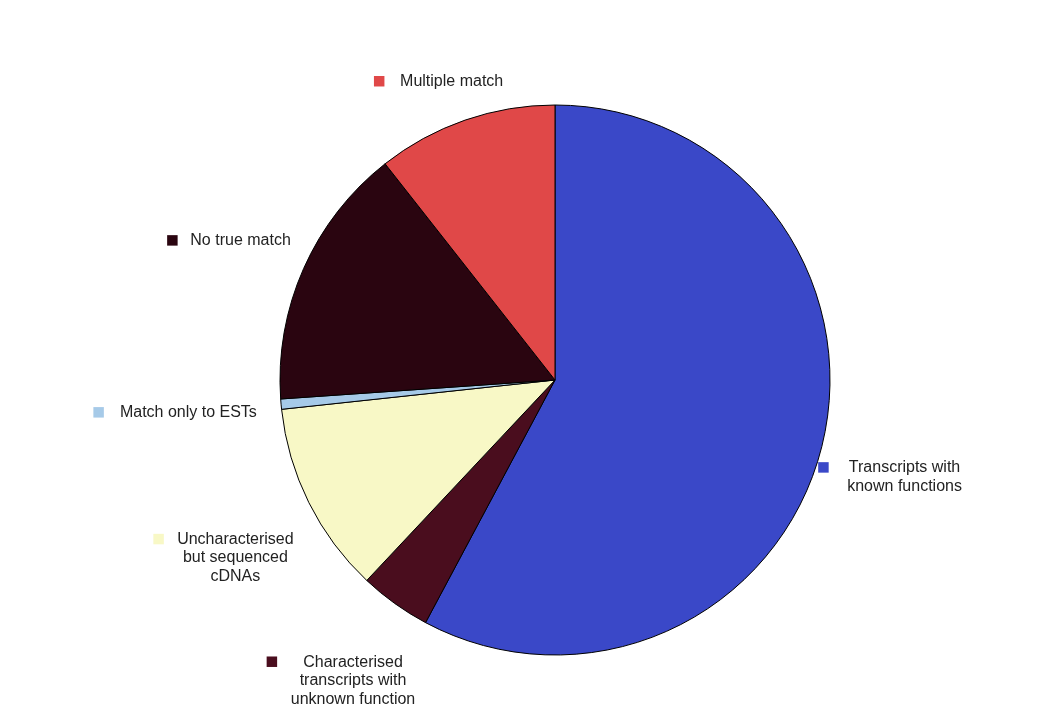  Describe the element at coordinates (452, 81) in the screenshot. I see `legend-label: Multiple match` at that location.